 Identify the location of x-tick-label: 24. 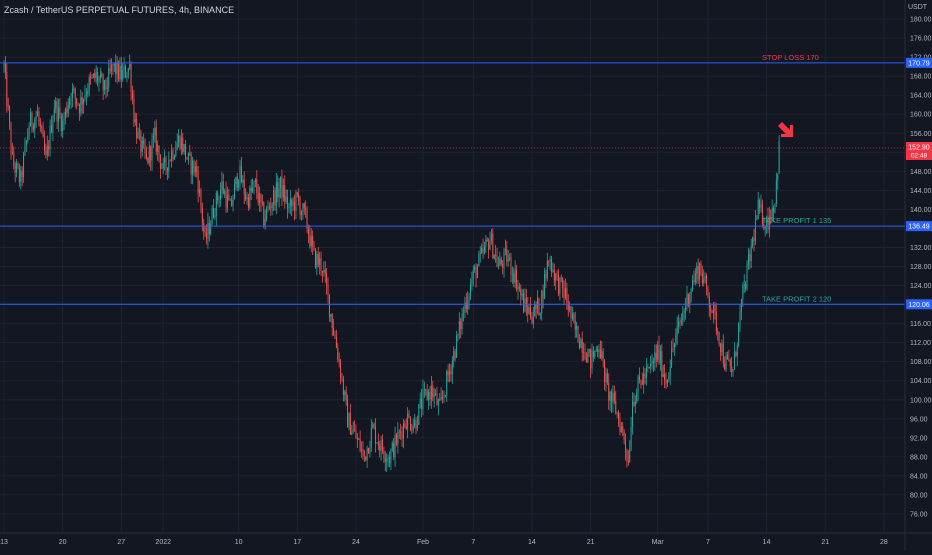
(356, 542).